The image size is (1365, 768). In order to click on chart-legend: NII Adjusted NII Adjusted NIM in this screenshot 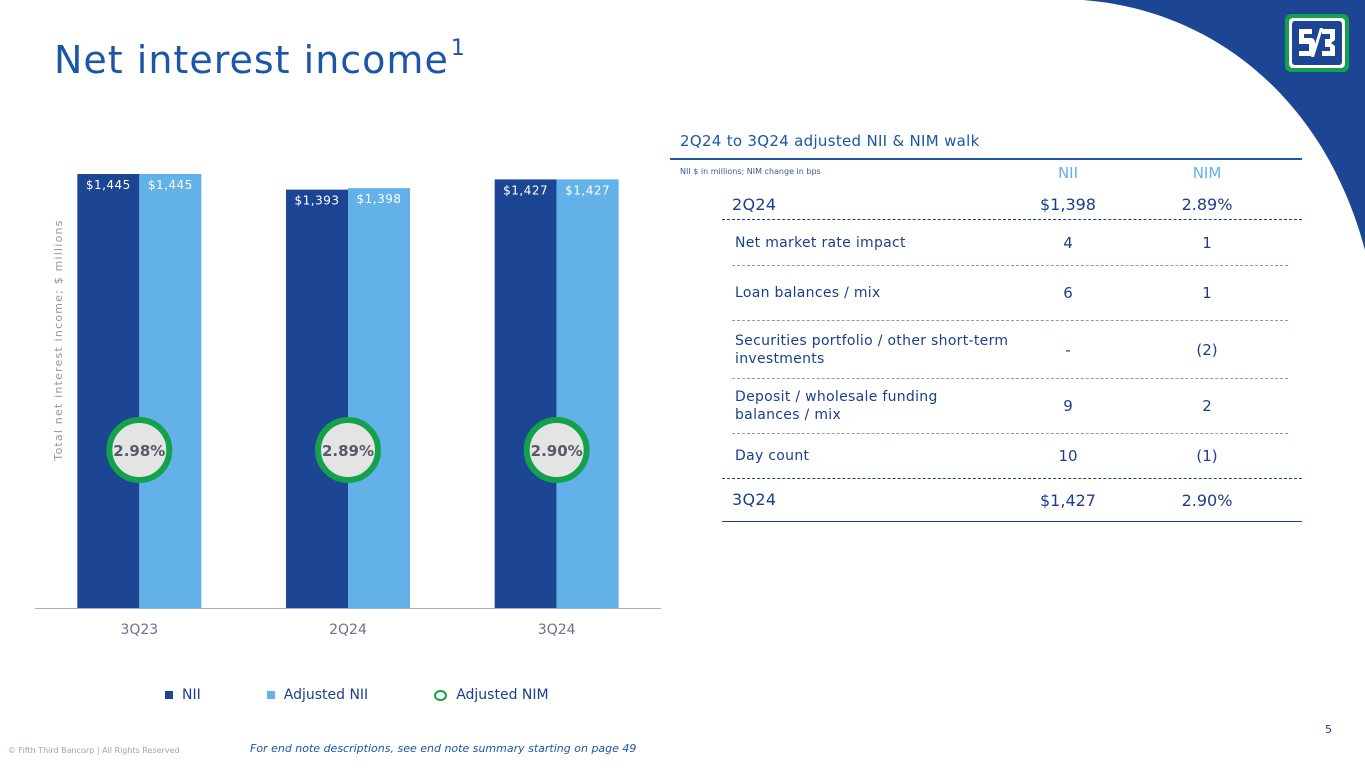, I will do `click(357, 695)`.